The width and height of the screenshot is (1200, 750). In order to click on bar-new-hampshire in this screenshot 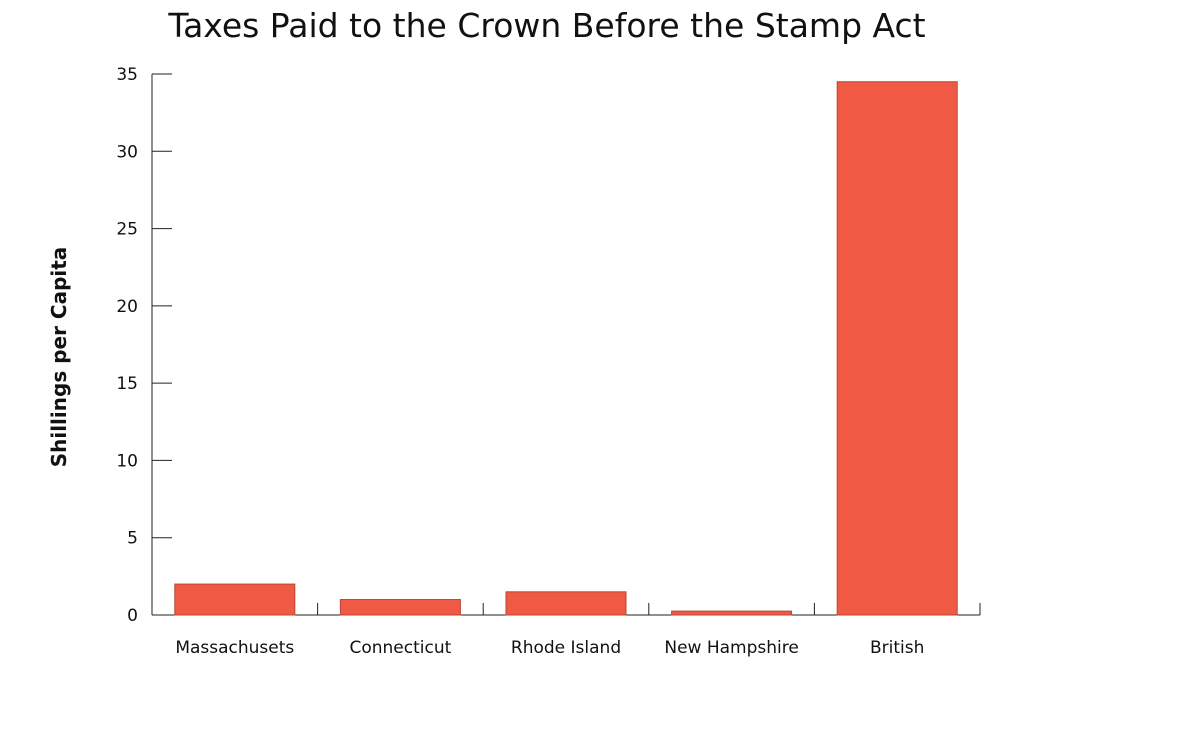, I will do `click(732, 613)`.